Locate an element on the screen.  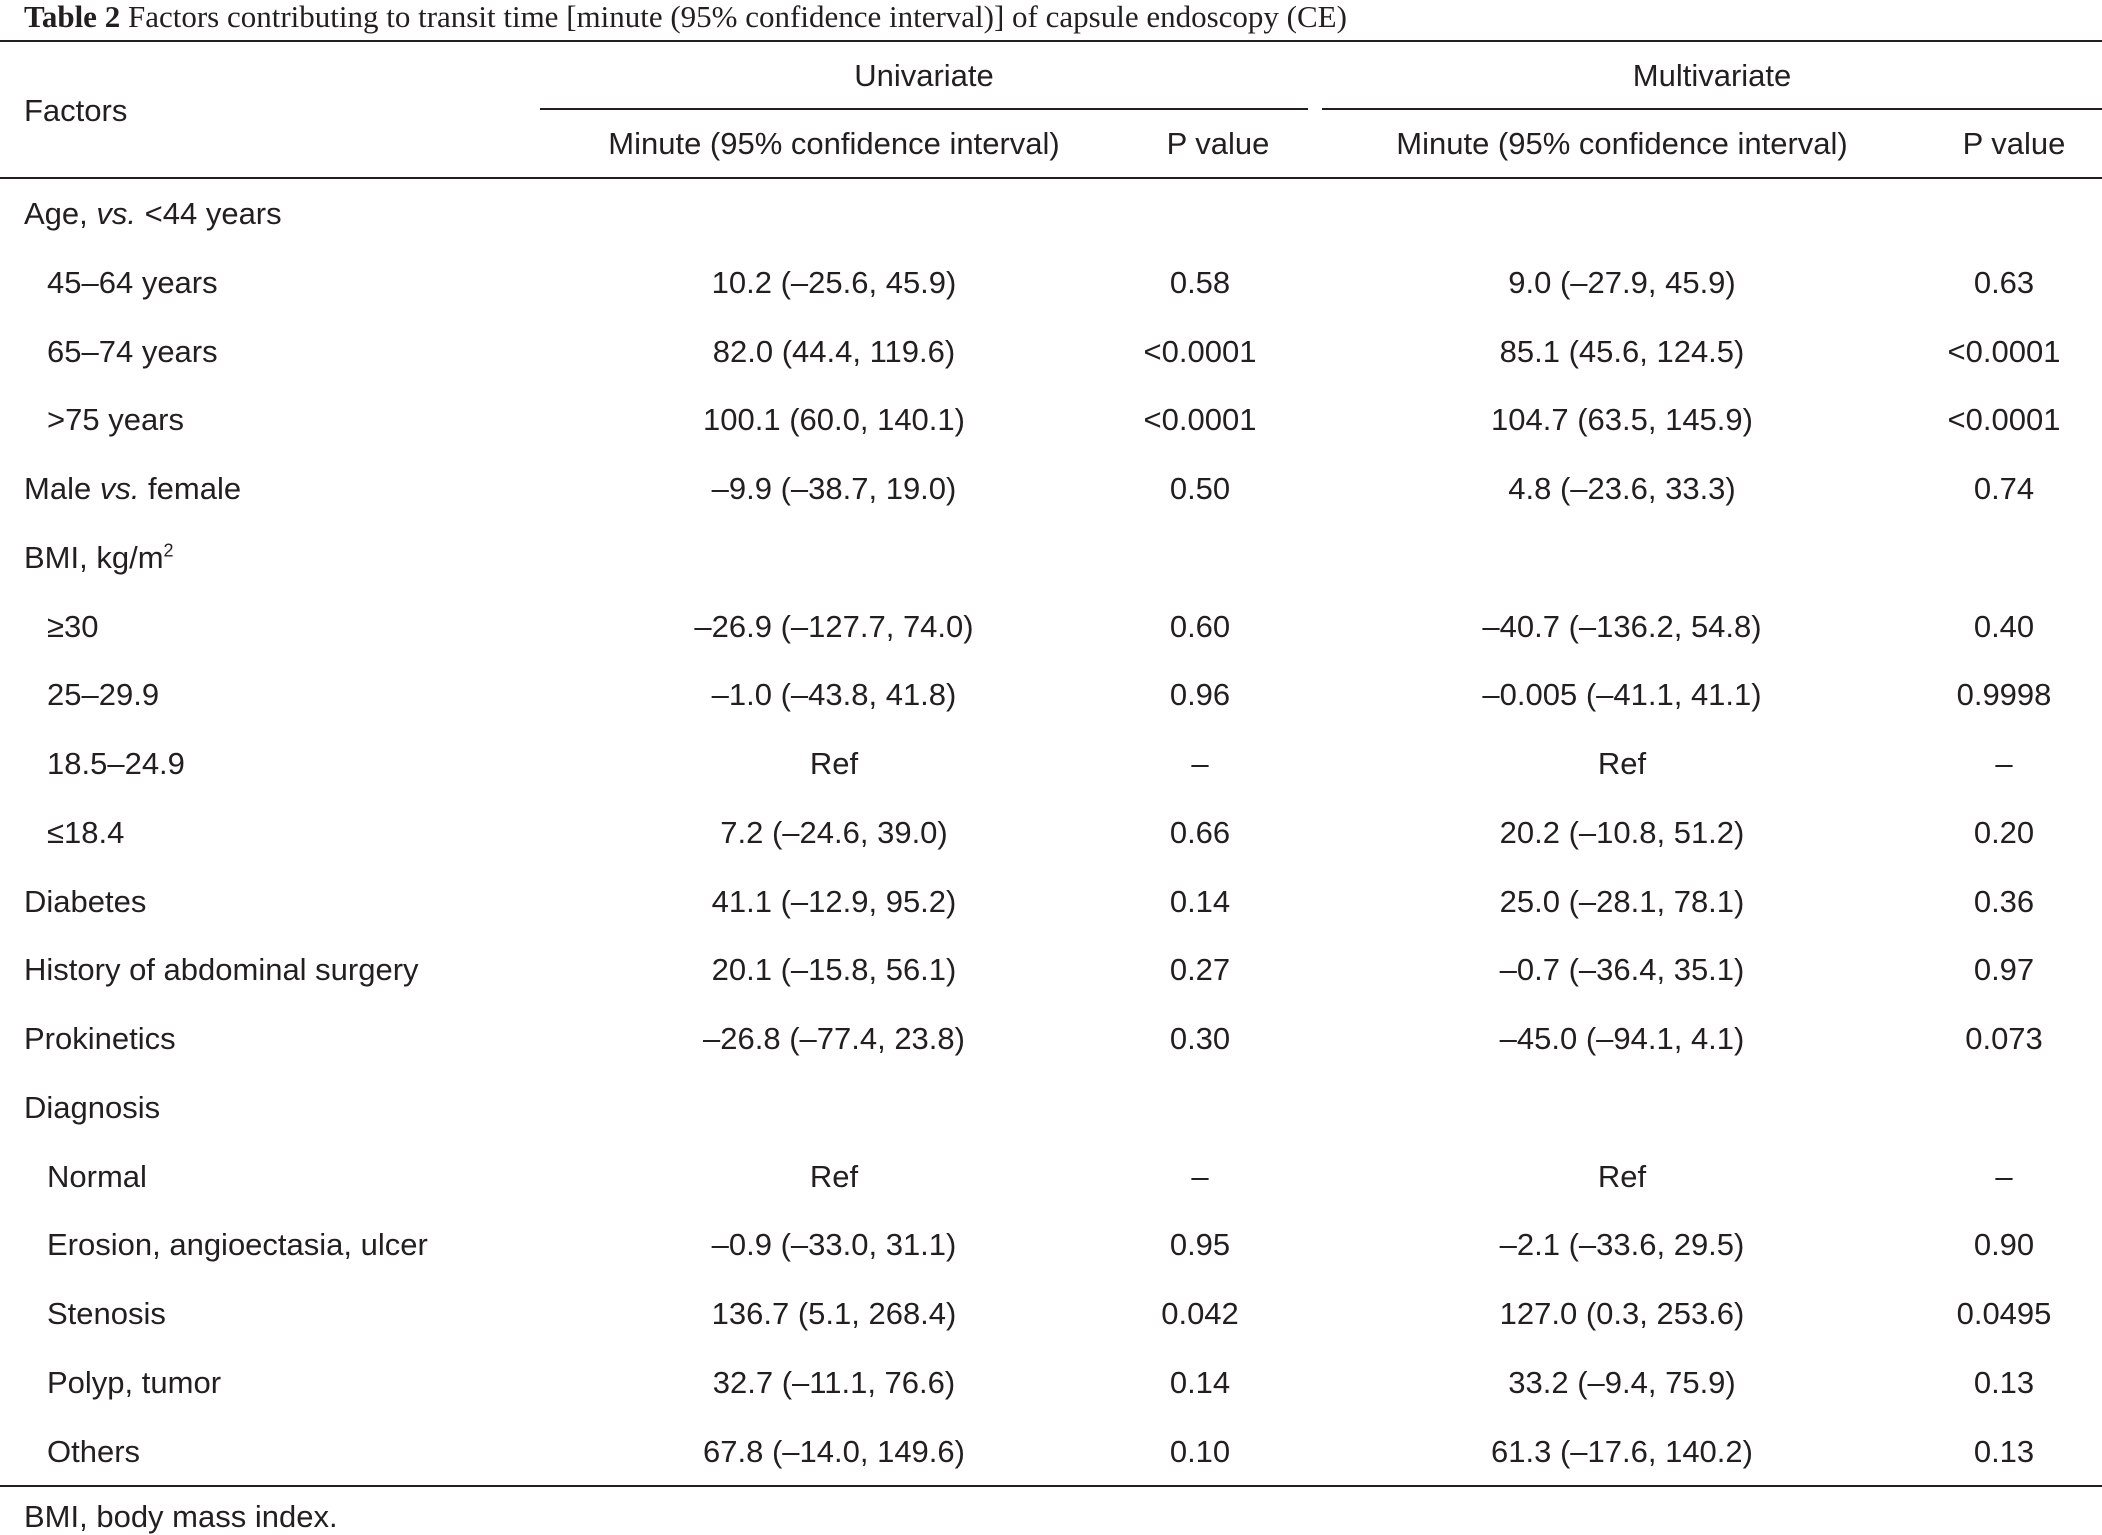
row-multi-p: 0.40 is located at coordinates (2004, 626).